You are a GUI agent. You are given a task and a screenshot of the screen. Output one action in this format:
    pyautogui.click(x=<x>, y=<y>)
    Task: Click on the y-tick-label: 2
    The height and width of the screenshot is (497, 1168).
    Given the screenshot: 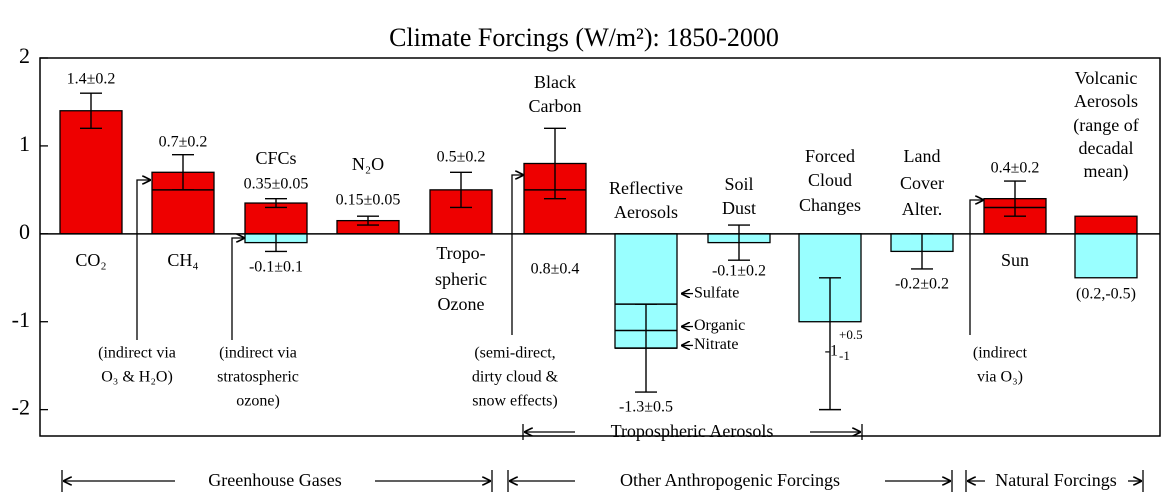 What is the action you would take?
    pyautogui.click(x=24, y=55)
    